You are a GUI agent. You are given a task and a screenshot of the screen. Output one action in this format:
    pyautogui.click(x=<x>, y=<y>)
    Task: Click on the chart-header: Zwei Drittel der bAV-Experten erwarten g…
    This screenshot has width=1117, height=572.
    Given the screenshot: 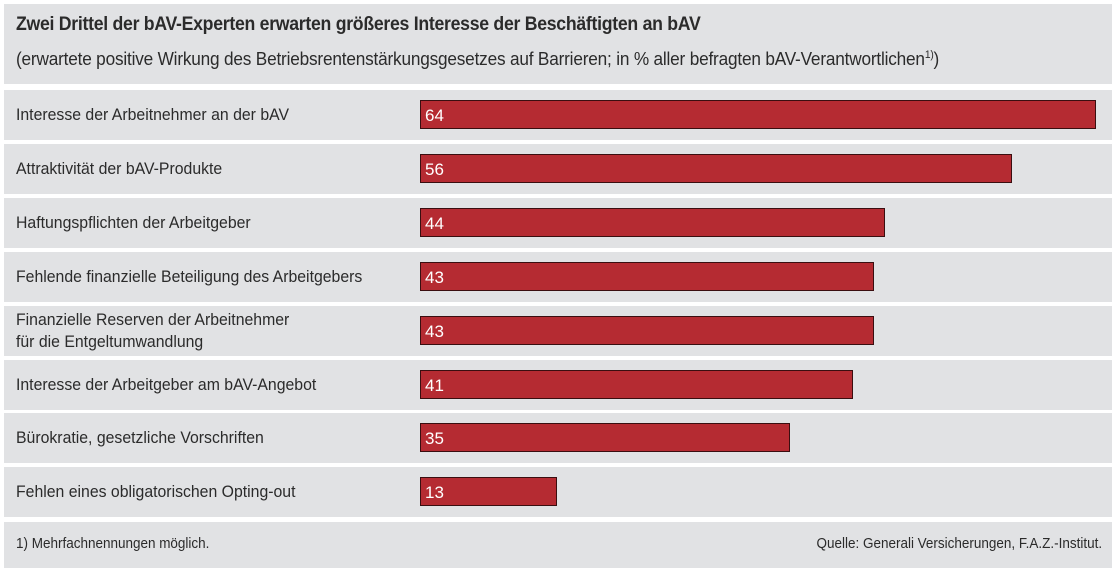 What is the action you would take?
    pyautogui.click(x=558, y=44)
    